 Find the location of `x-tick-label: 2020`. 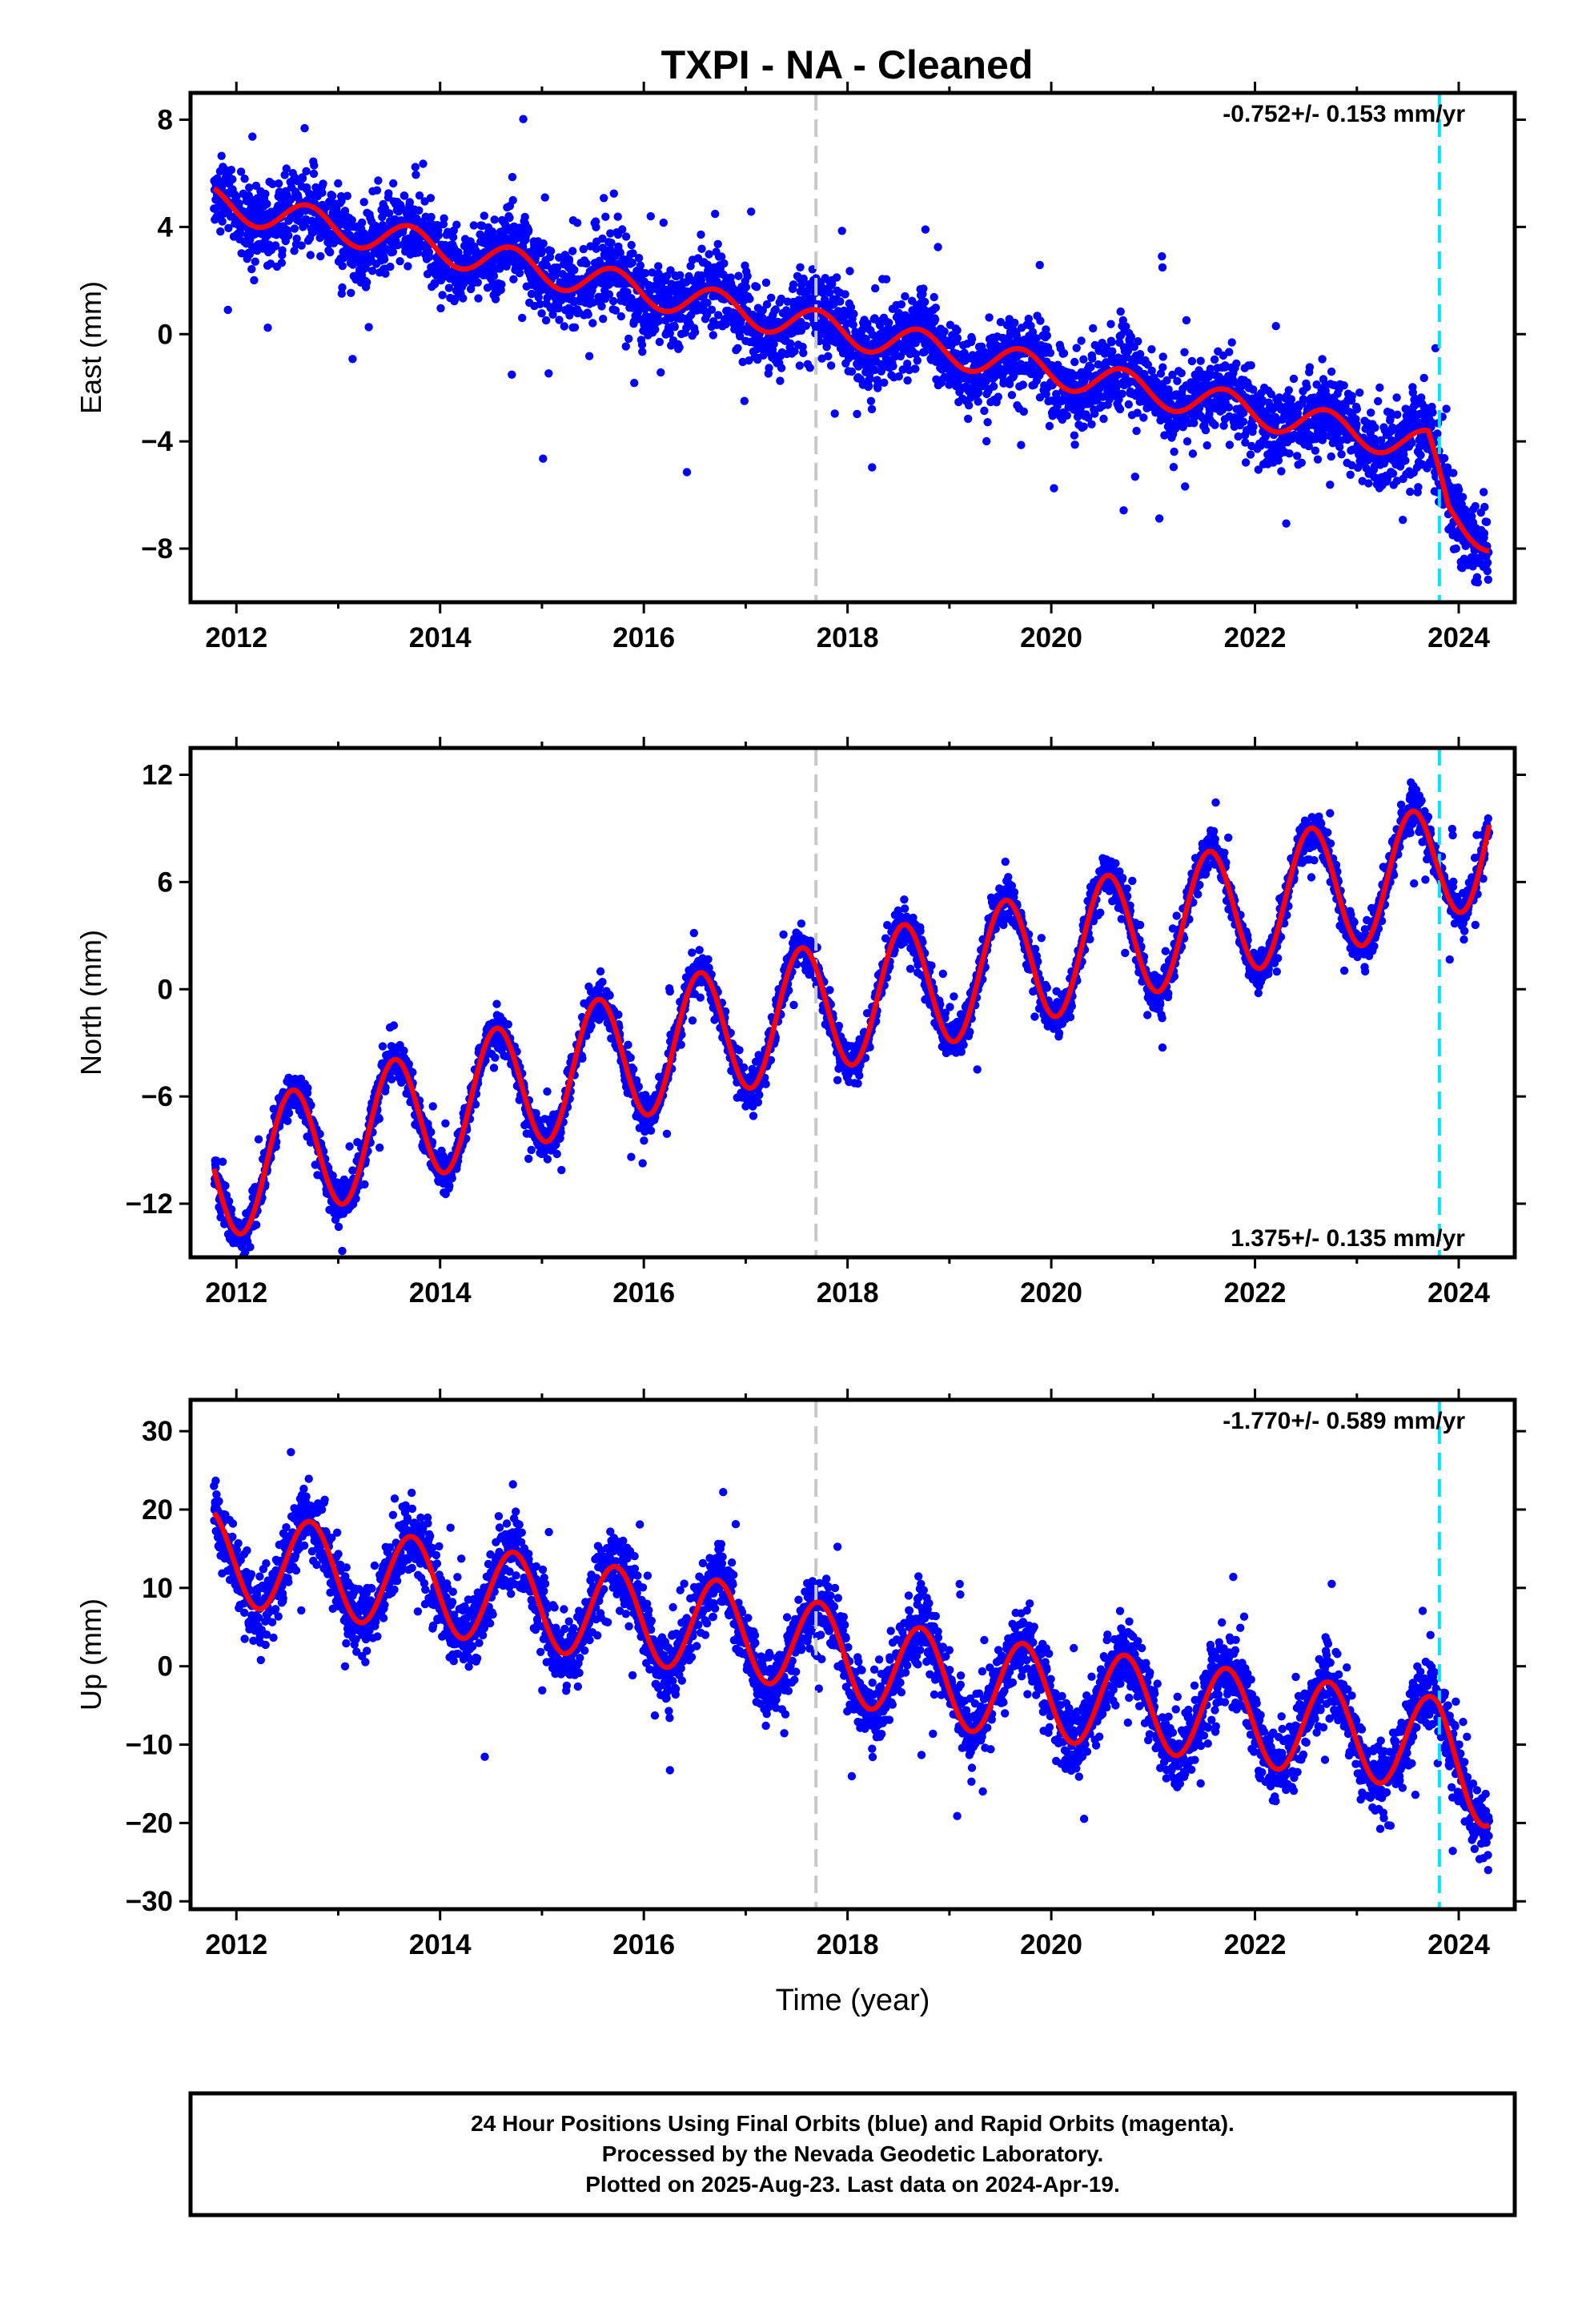

x-tick-label: 2020 is located at coordinates (1051, 637).